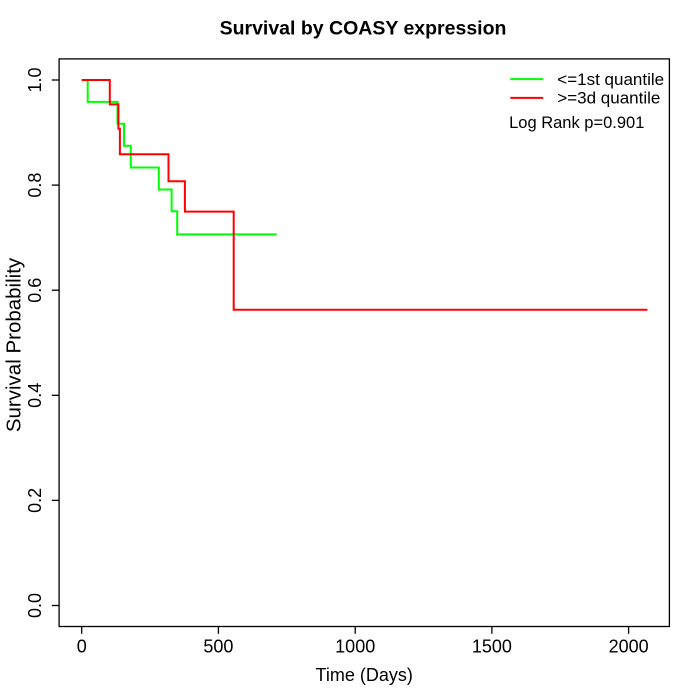  Describe the element at coordinates (35, 605) in the screenshot. I see `svg-text: 0.0` at that location.